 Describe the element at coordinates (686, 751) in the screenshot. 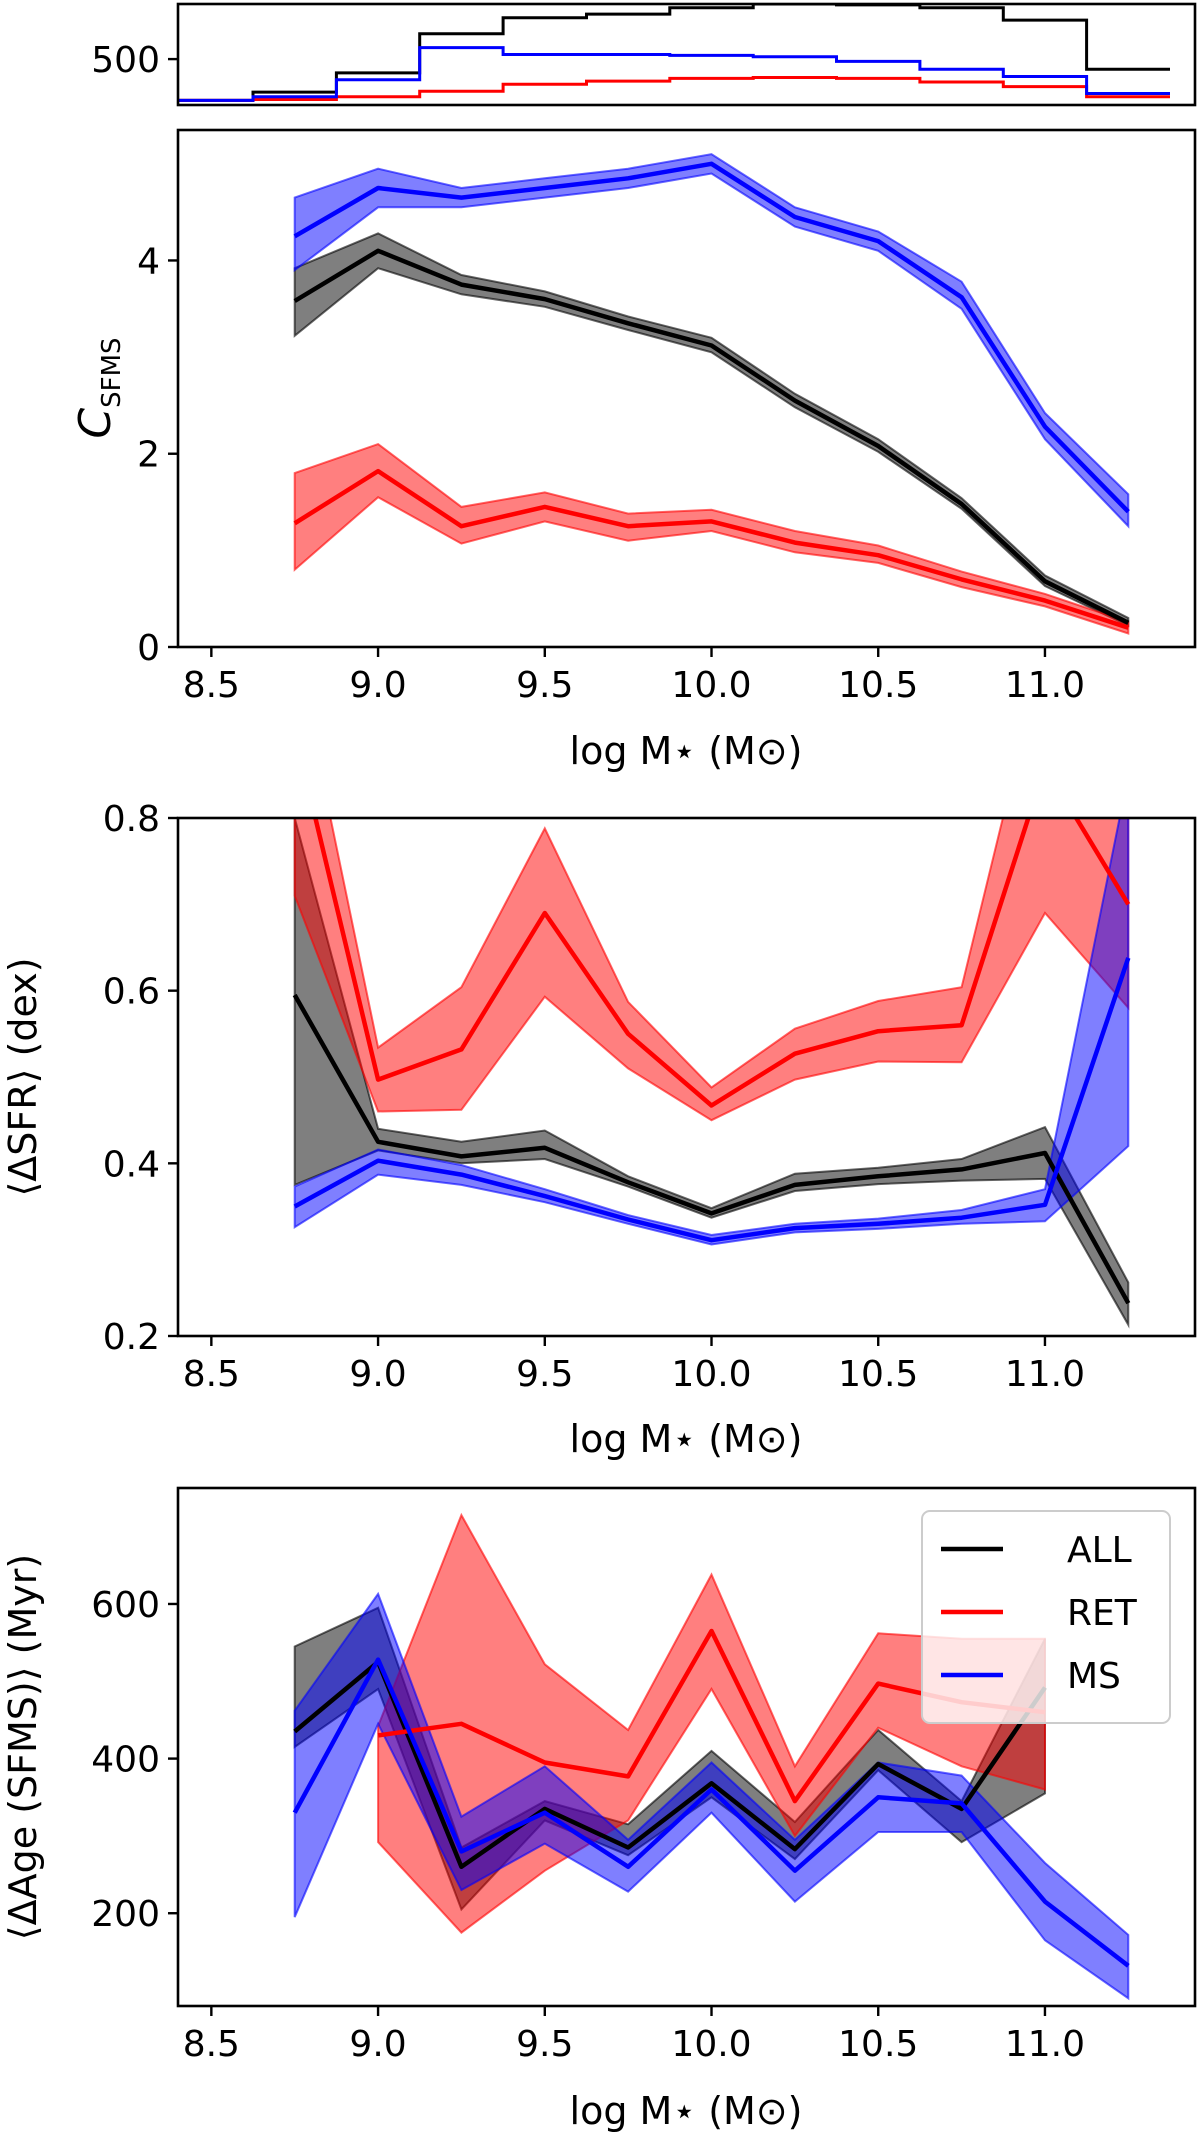

I see `csfms-x-label: log M⋆ (M⊙)` at that location.